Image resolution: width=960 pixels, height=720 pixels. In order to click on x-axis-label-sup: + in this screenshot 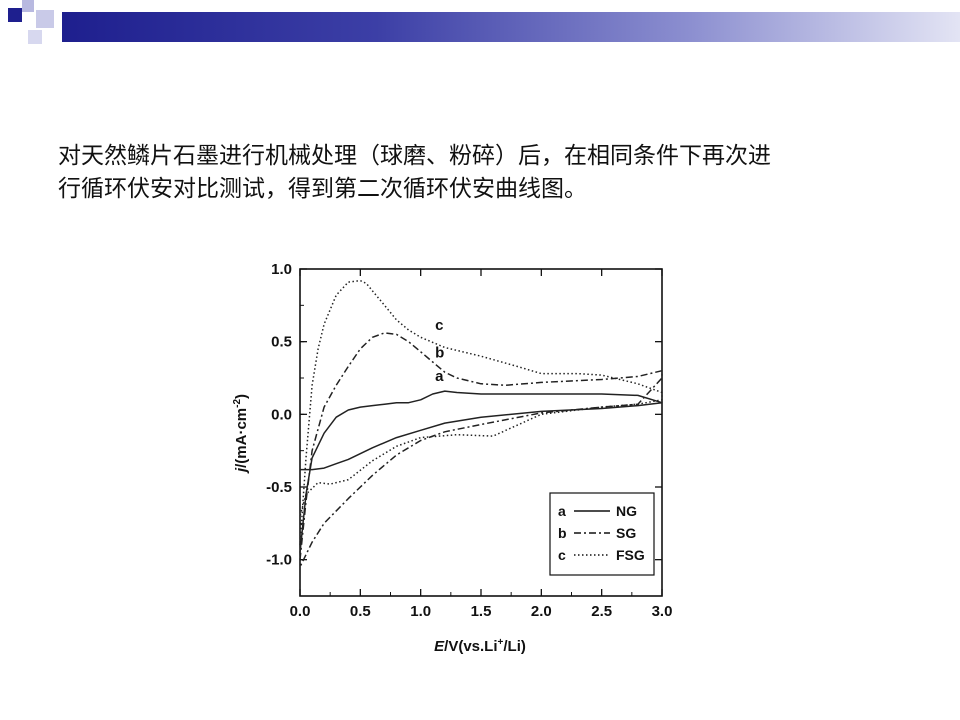, I will do `click(501, 642)`.